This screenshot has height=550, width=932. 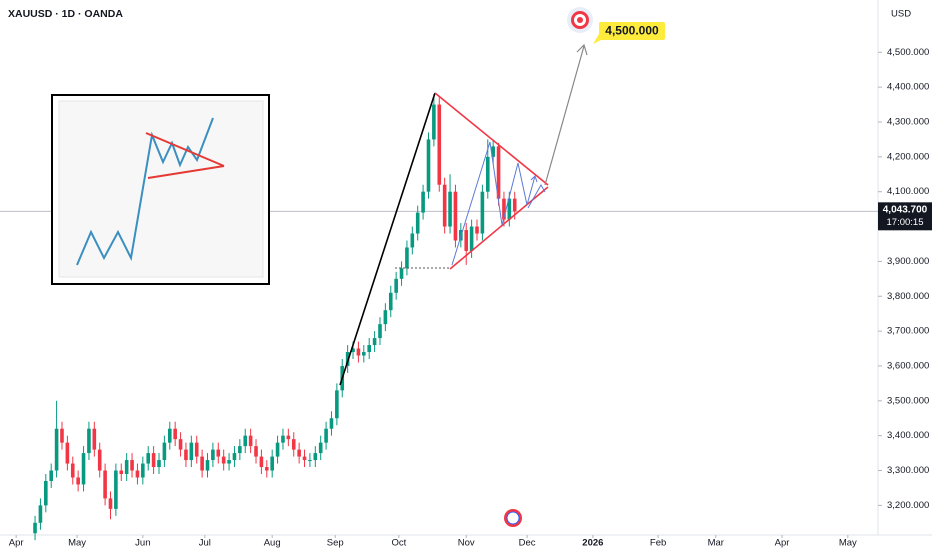 I want to click on y-tick-label: 3,200.000, so click(x=908, y=505).